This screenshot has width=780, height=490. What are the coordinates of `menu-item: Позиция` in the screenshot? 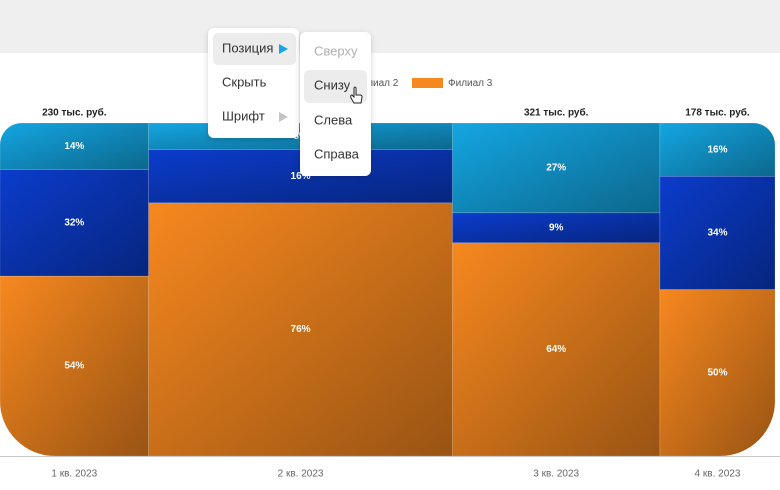 It's located at (247, 47).